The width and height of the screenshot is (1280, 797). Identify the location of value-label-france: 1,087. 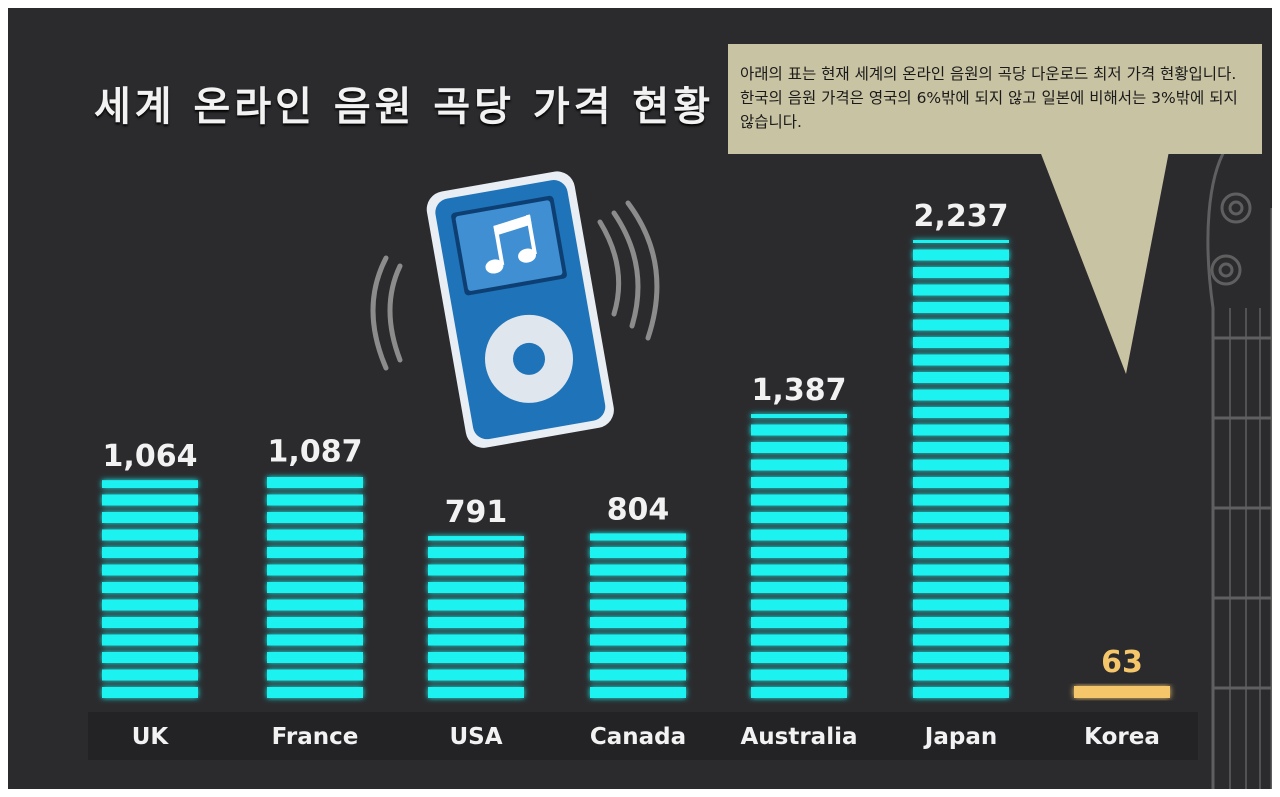
(315, 451).